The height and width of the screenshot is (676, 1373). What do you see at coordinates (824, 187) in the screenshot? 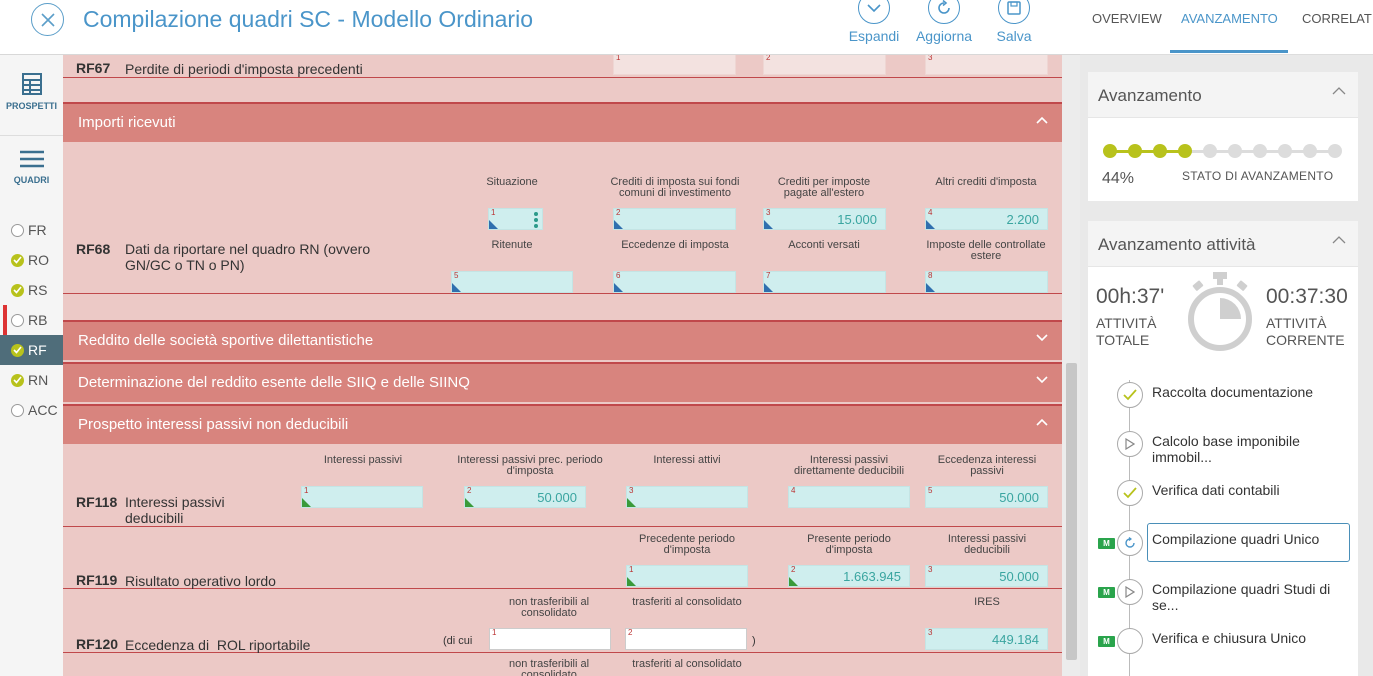
I see `field-label: Crediti per imposte pagate all'estero` at bounding box center [824, 187].